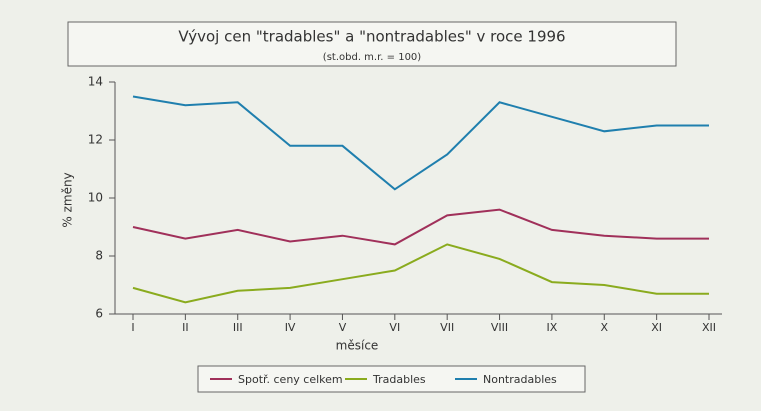 The image size is (761, 411). I want to click on x-tick-label: X, so click(604, 327).